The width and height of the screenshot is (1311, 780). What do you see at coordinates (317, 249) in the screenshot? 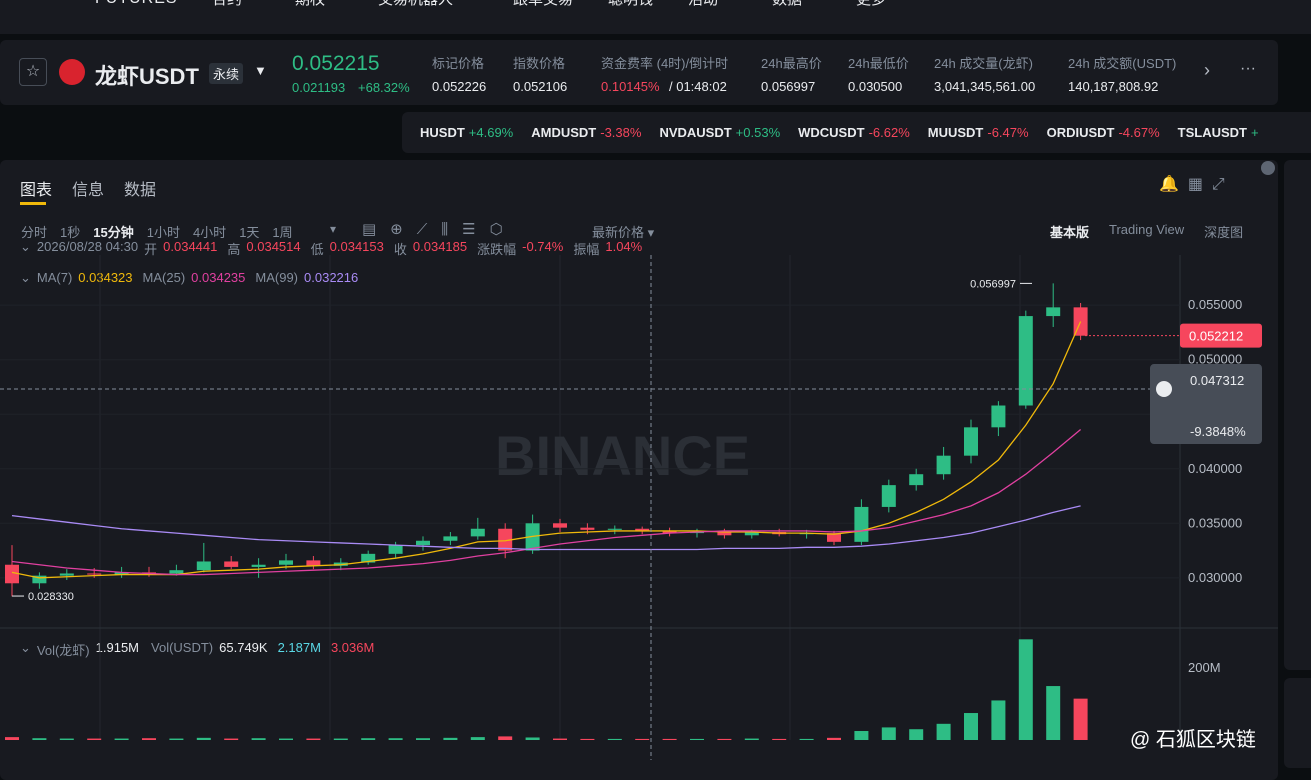
I see `ohlc-label: 低` at bounding box center [317, 249].